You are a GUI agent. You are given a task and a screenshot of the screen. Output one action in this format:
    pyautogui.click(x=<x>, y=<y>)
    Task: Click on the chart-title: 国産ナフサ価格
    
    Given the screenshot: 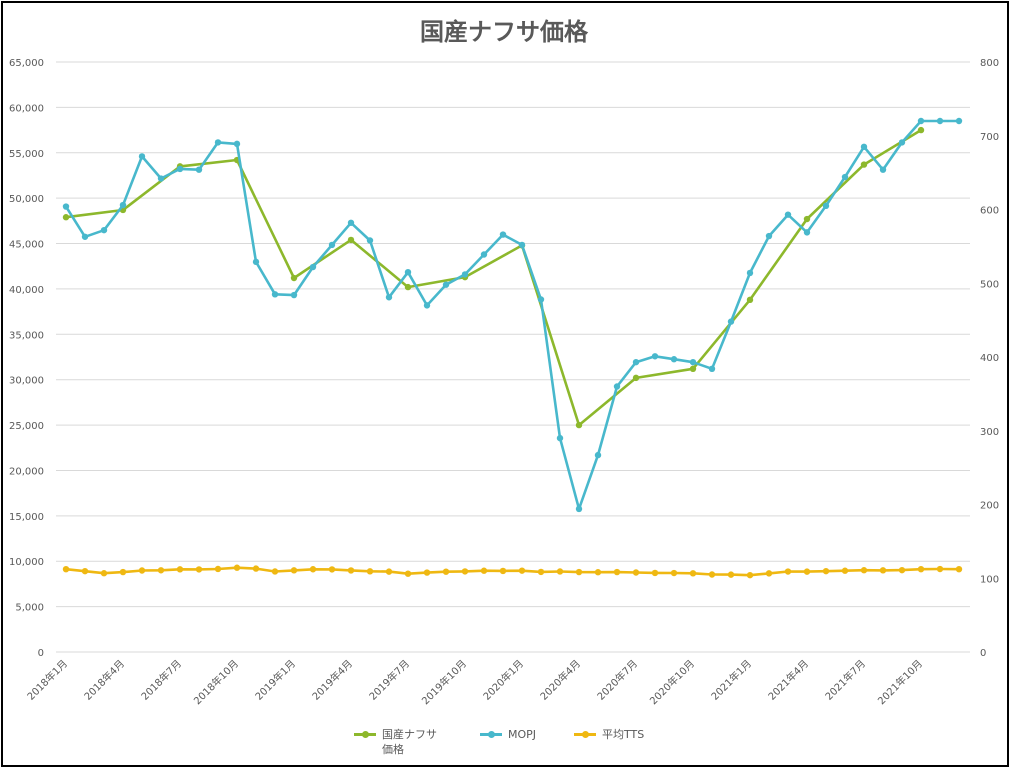 What is the action you would take?
    pyautogui.click(x=504, y=32)
    